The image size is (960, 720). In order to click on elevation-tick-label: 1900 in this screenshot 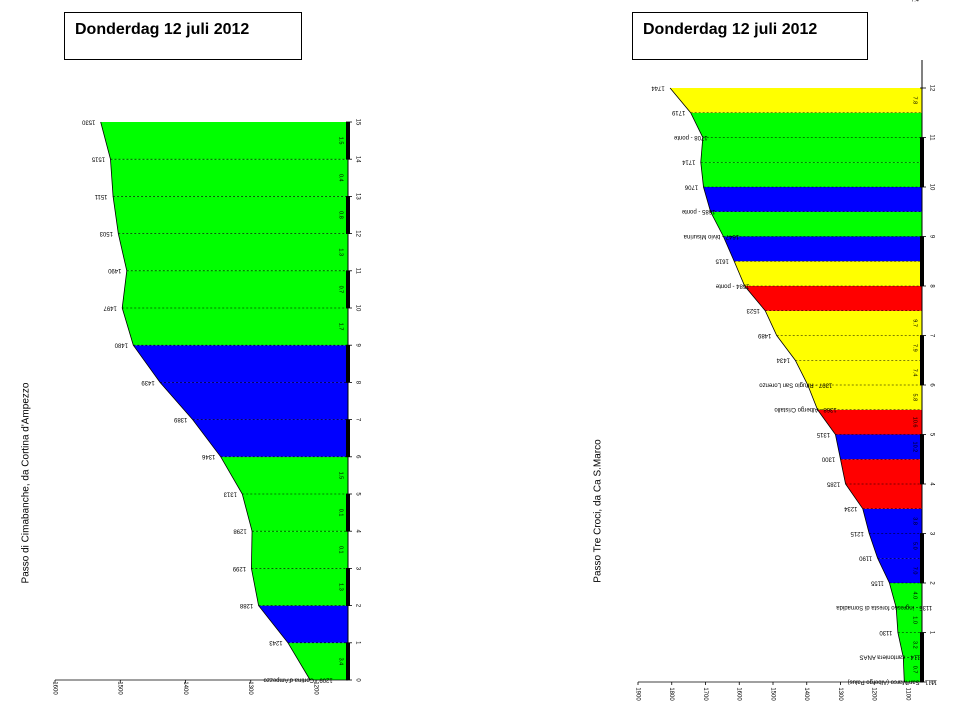, I will do `click(637, 694)`.